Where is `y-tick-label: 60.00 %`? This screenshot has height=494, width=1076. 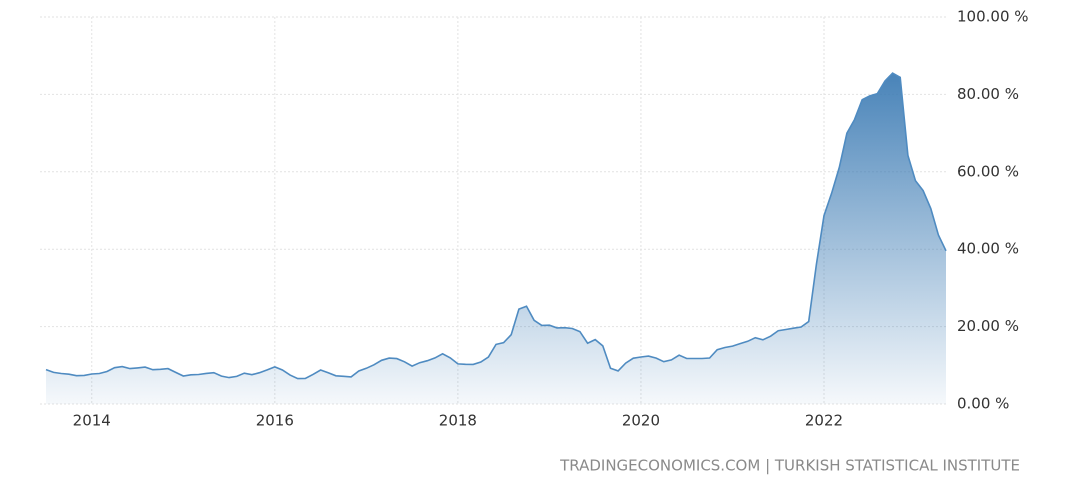
y-tick-label: 60.00 % is located at coordinates (988, 171).